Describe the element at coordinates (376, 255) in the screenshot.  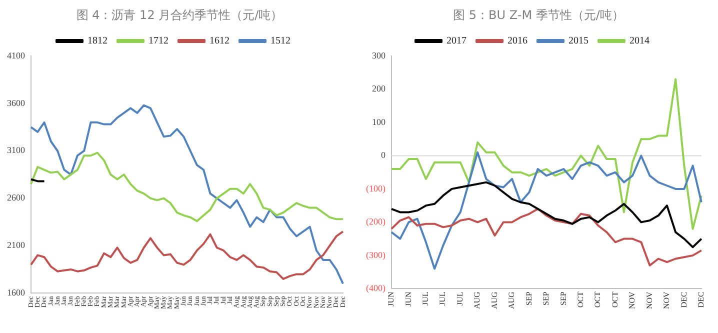
I see `y-tick-label: (300)` at that location.